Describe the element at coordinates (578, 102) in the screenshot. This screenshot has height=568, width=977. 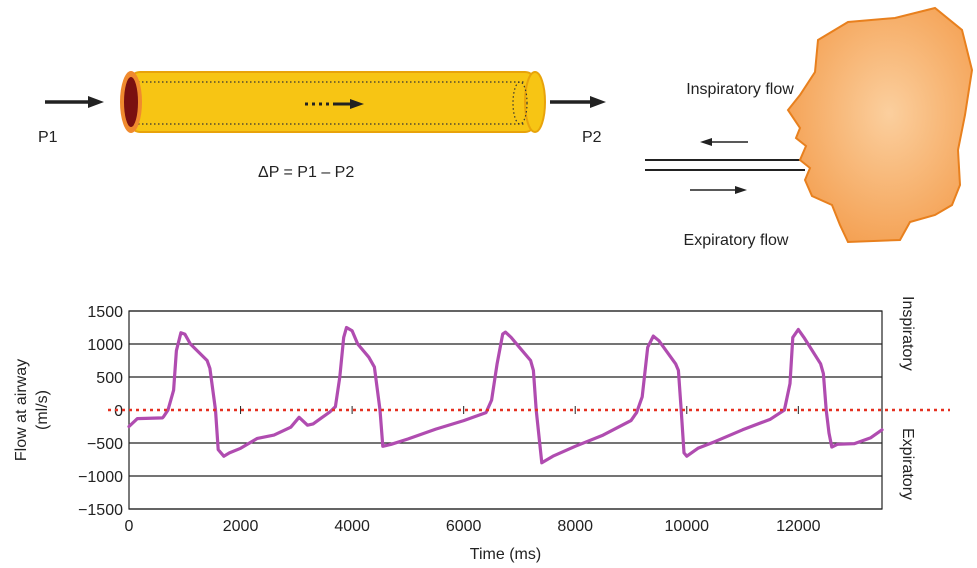
I see `p2-arrow` at that location.